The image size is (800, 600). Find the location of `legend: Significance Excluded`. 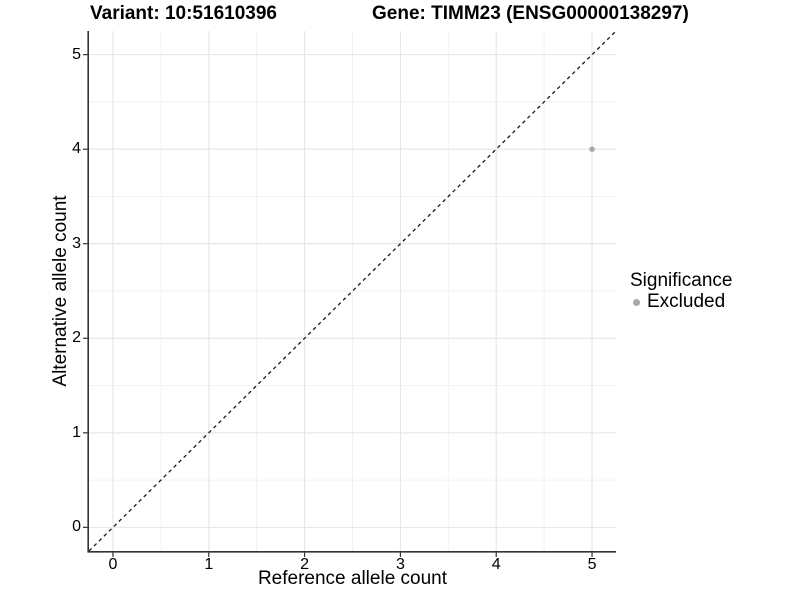

legend: Significance Excluded is located at coordinates (681, 291).